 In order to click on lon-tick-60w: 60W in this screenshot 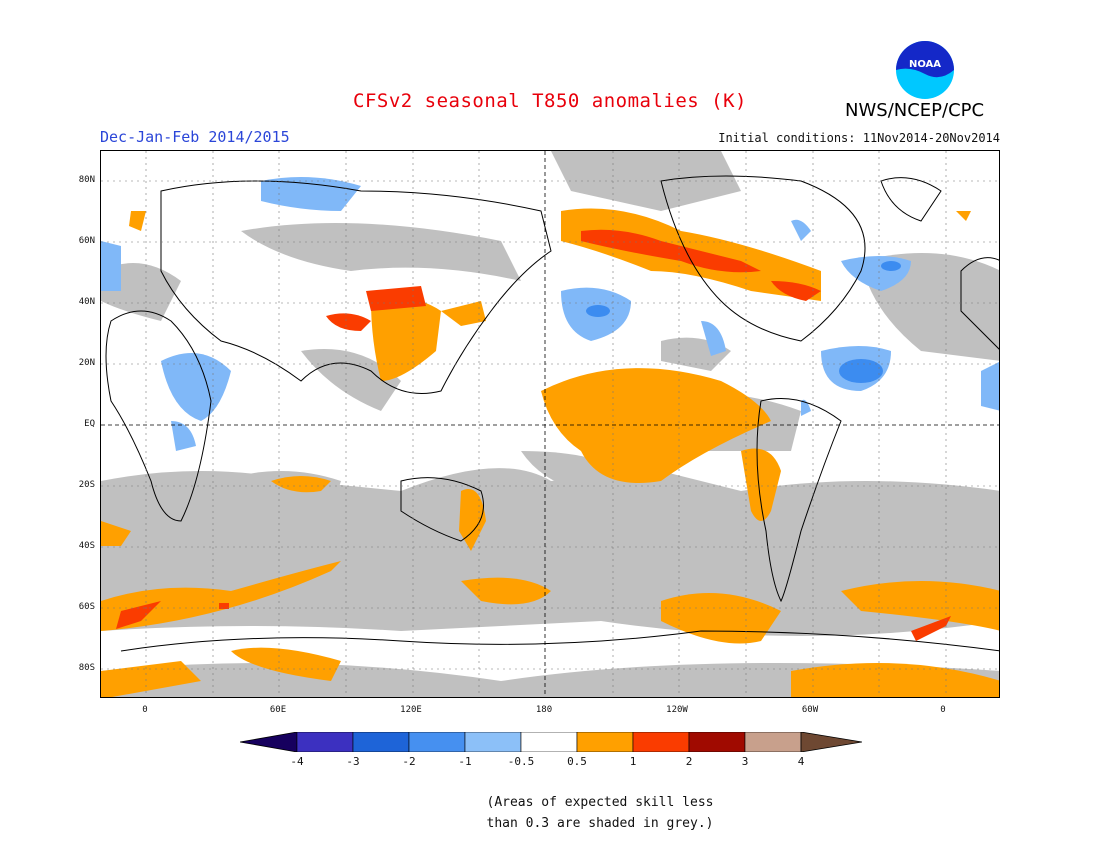, I will do `click(810, 710)`.